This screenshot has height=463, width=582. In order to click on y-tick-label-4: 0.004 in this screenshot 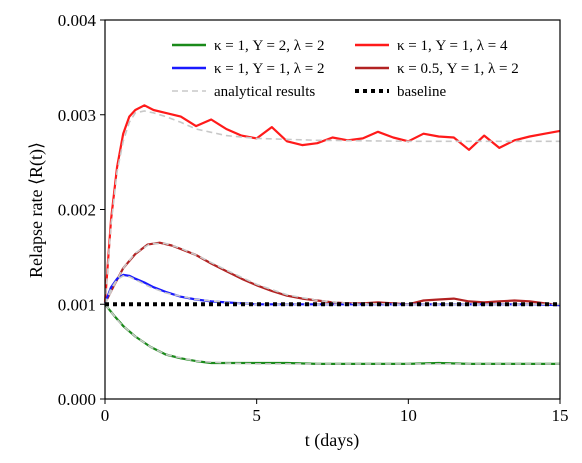, I will do `click(77, 20)`.